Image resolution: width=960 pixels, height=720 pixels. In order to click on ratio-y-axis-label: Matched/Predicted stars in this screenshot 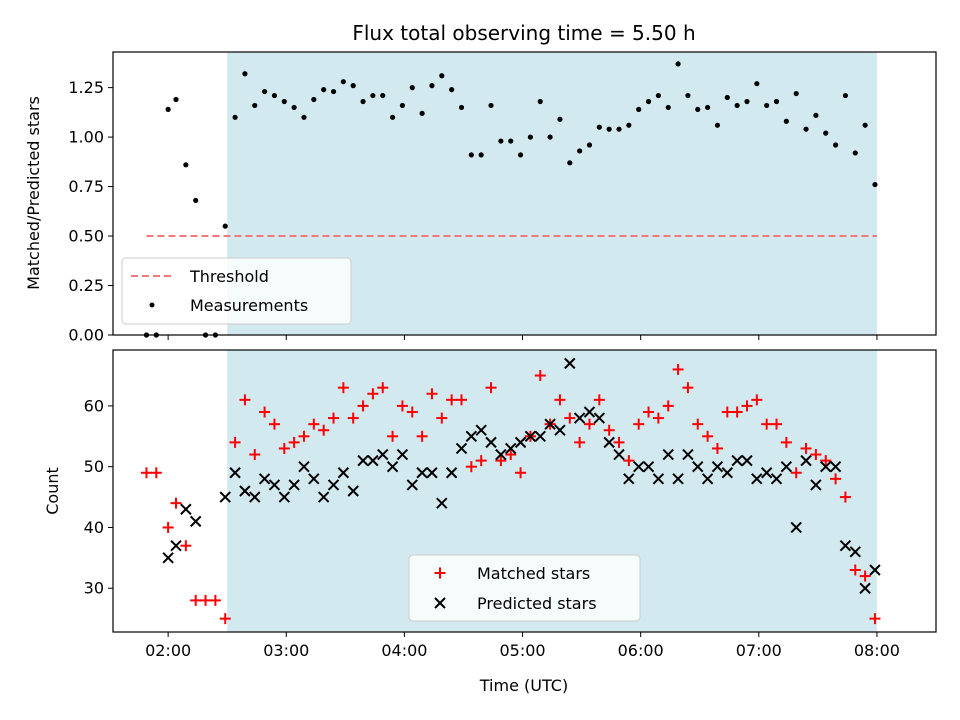, I will do `click(33, 193)`.